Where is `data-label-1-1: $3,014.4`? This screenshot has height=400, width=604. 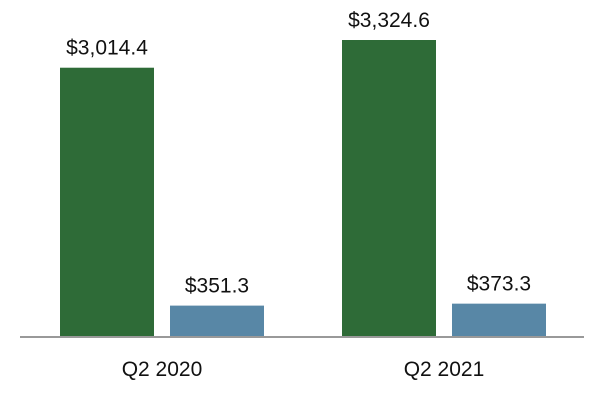 data-label-1-1: $3,014.4 is located at coordinates (107, 48).